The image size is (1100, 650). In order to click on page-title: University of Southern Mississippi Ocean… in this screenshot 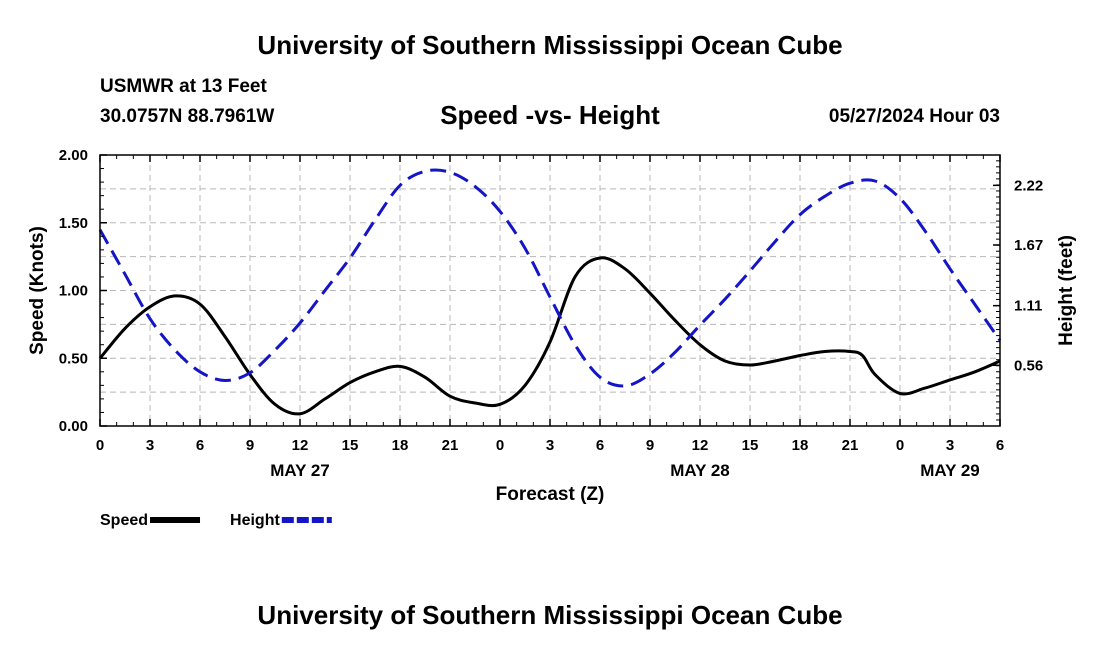, I will do `click(550, 45)`.